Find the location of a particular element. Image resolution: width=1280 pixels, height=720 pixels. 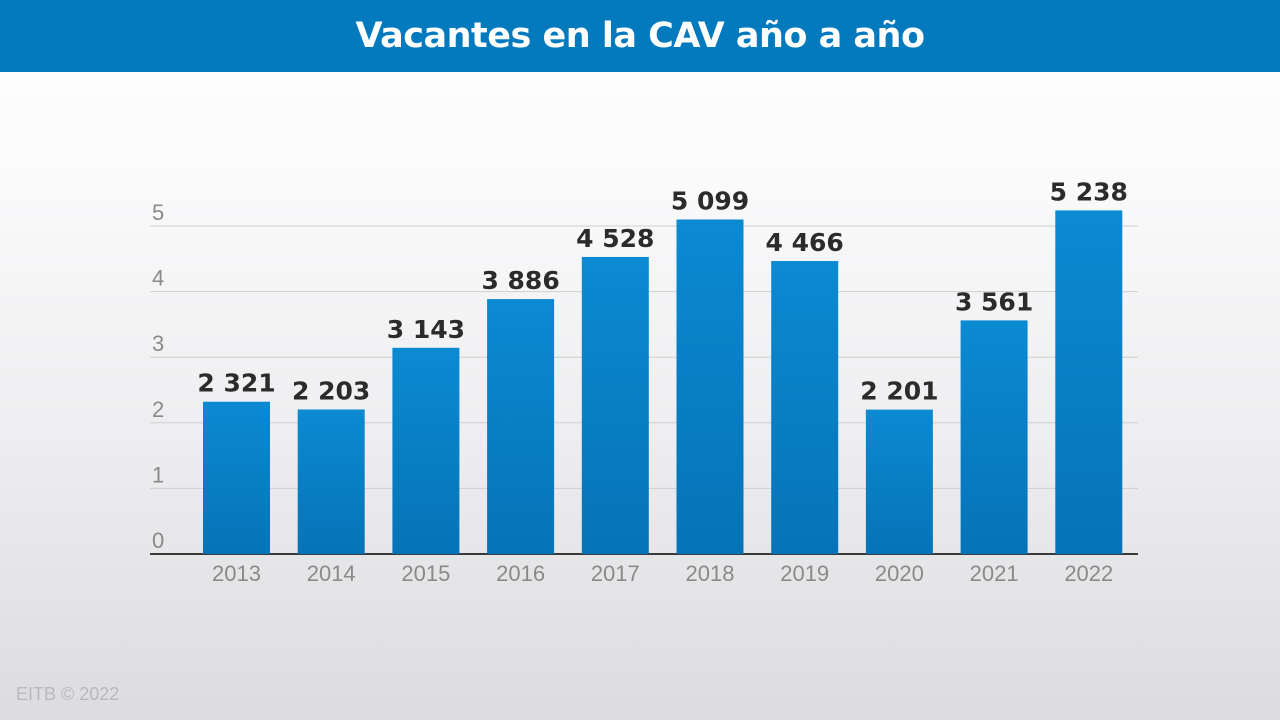

bar-2018 is located at coordinates (710, 386).